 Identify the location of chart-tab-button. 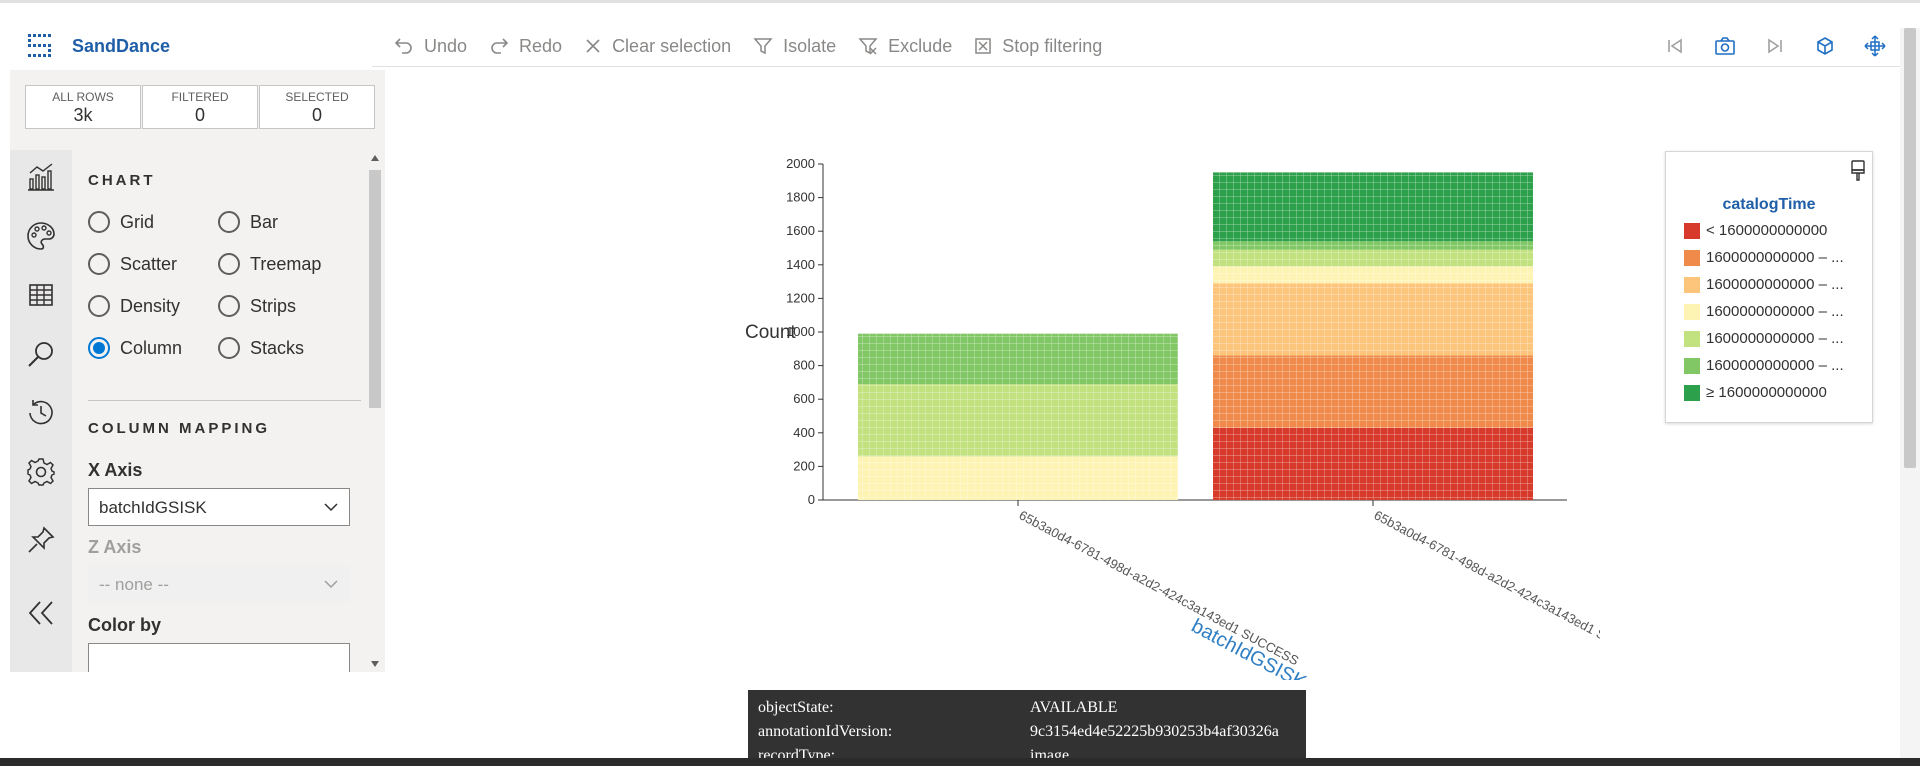
(41, 177).